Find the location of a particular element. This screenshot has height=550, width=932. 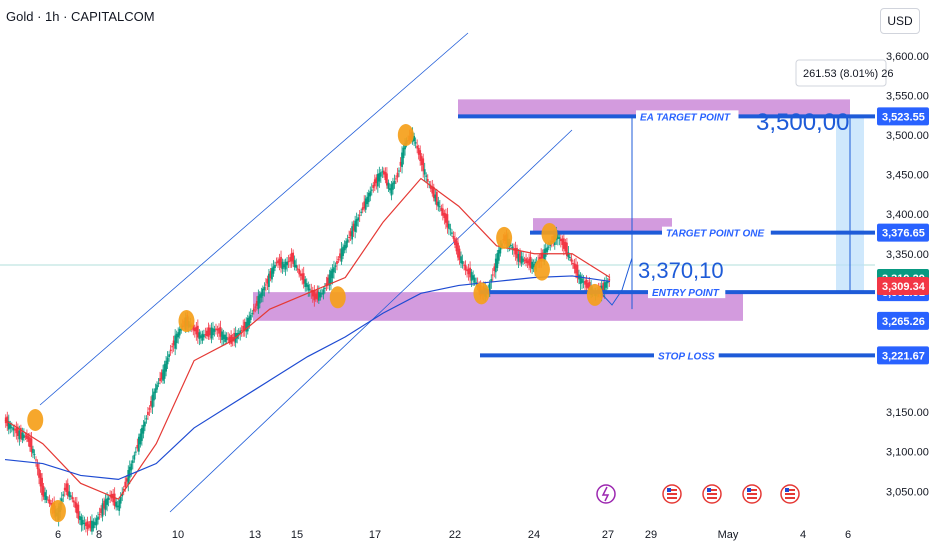

x-tick-label: 6 is located at coordinates (58, 535).